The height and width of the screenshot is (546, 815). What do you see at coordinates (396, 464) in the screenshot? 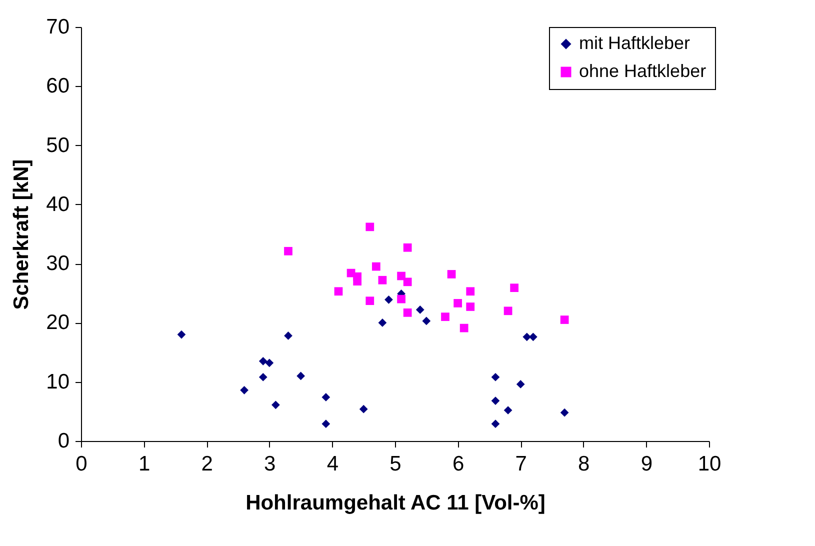
I see `x-tick-label: 5` at bounding box center [396, 464].